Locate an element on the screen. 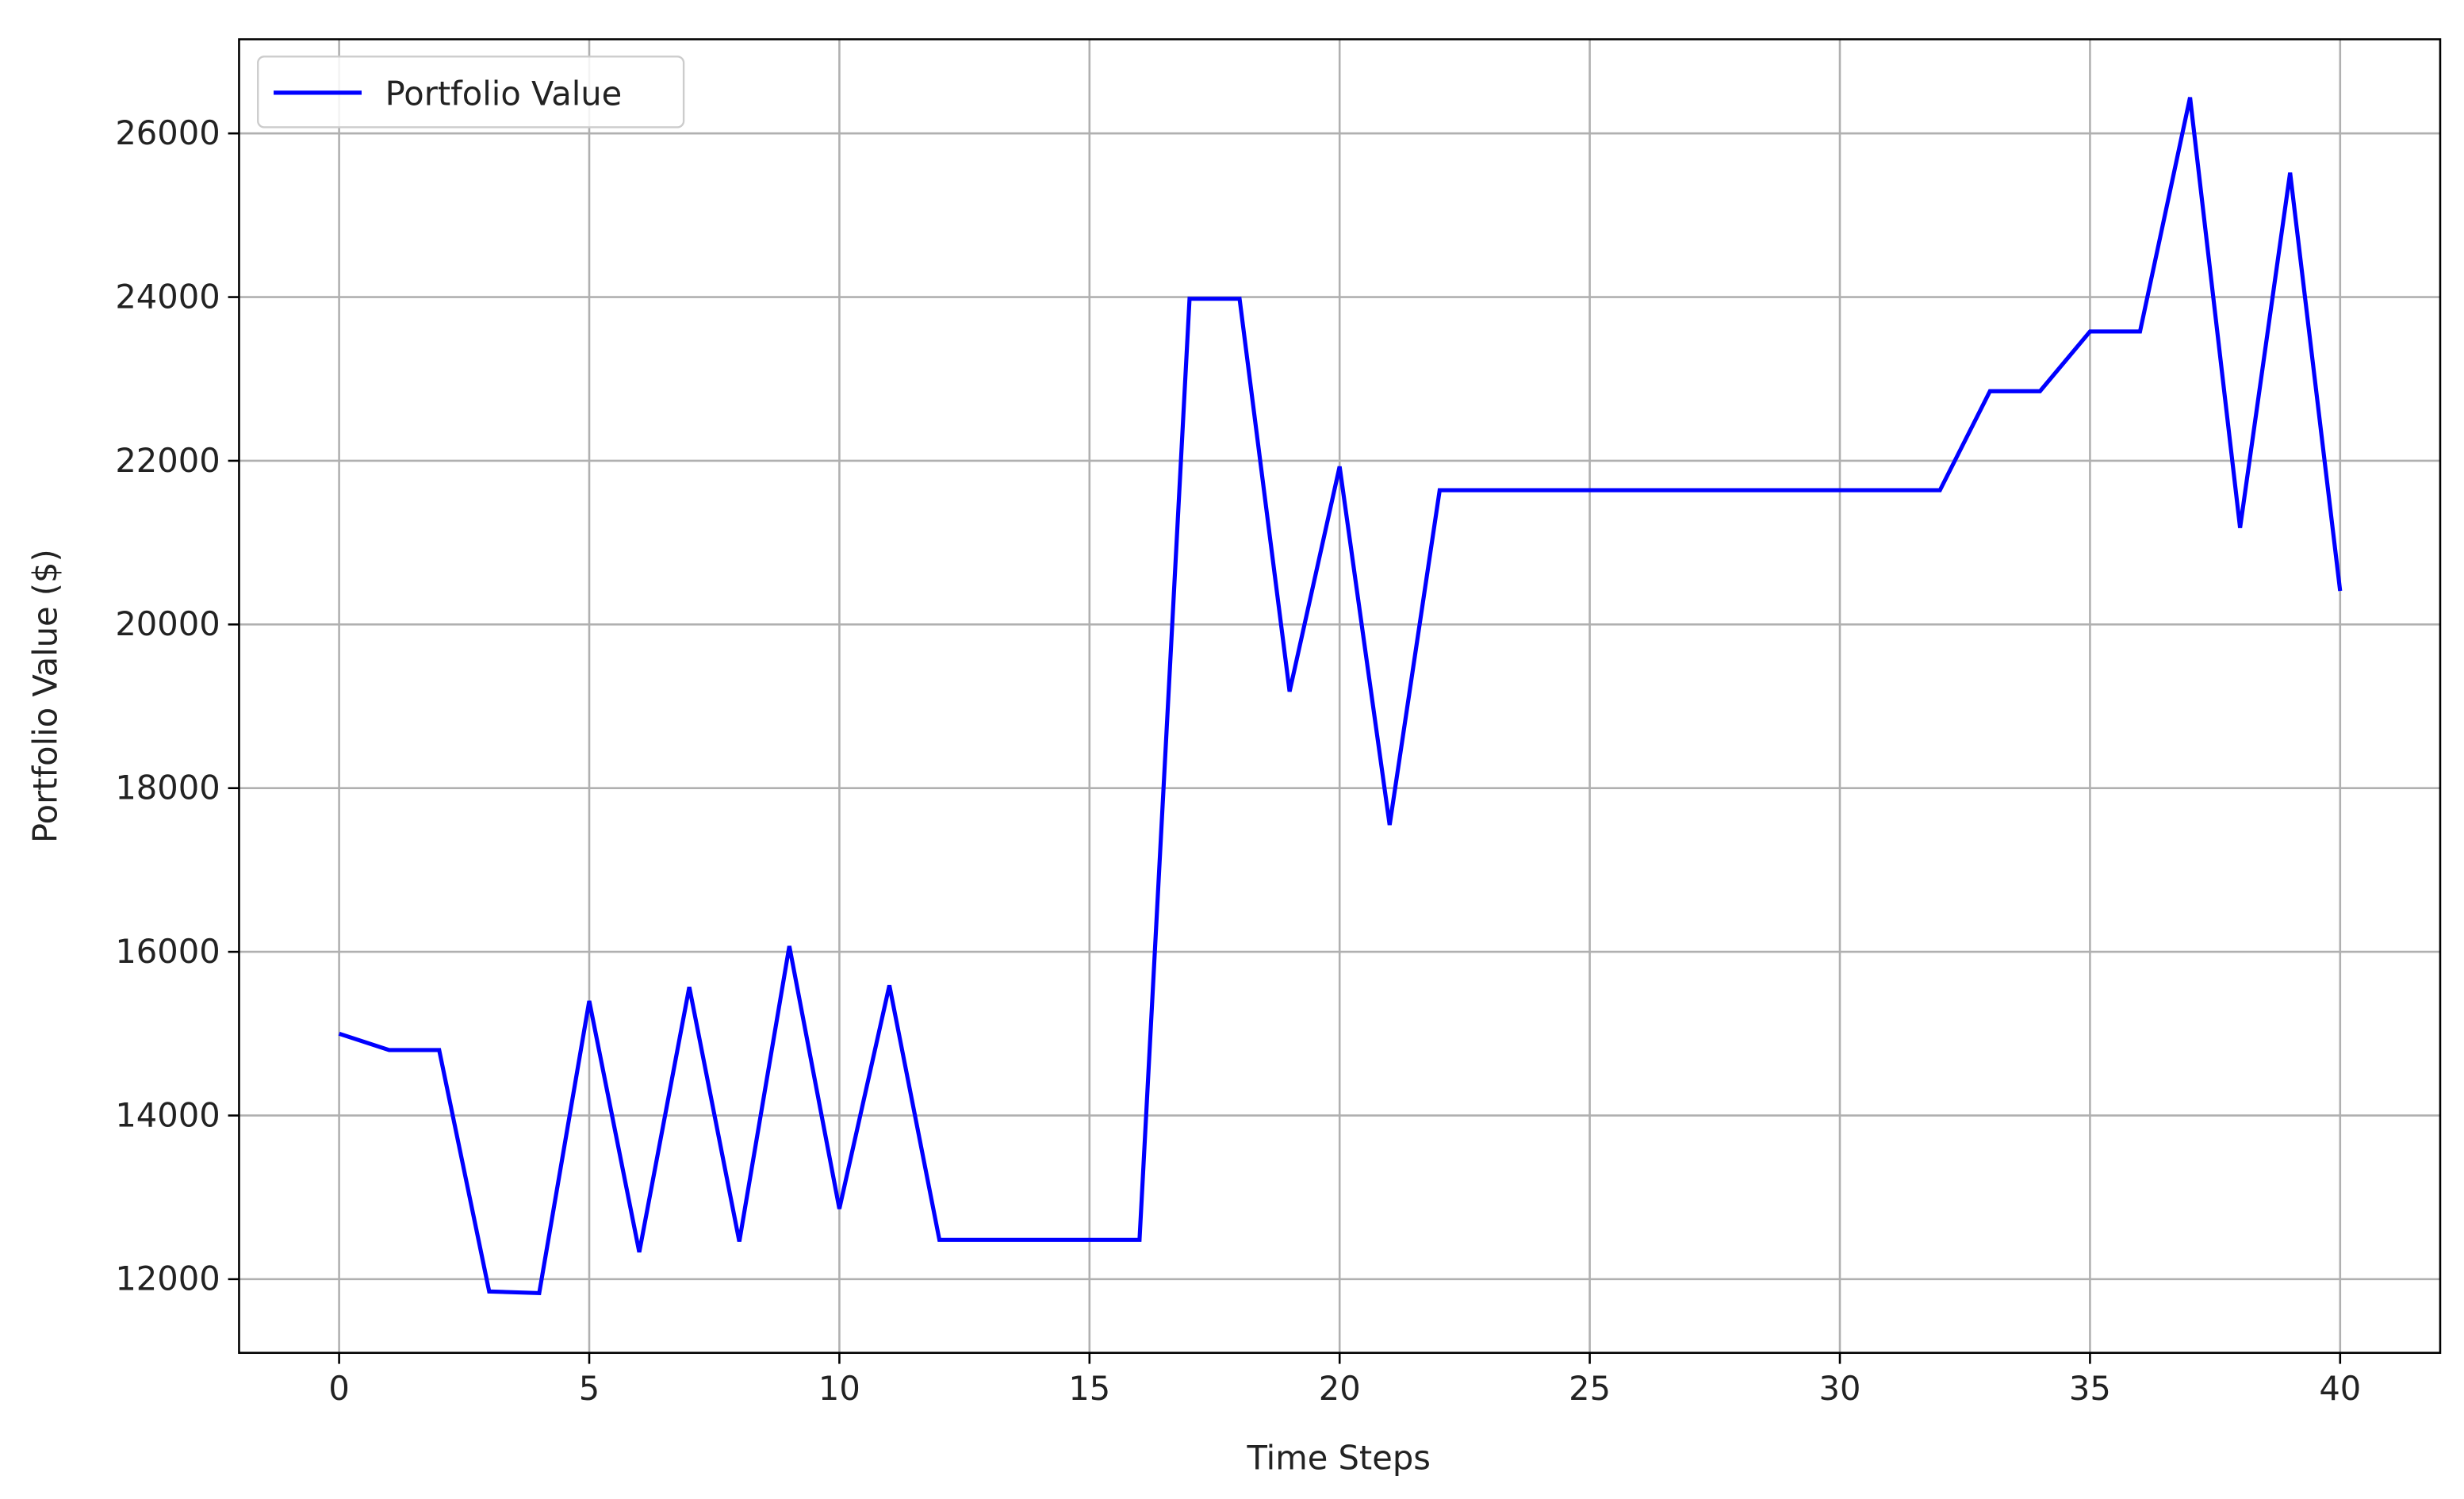 The image size is (2464, 1499). x-tick-label: 20 is located at coordinates (1340, 1388).